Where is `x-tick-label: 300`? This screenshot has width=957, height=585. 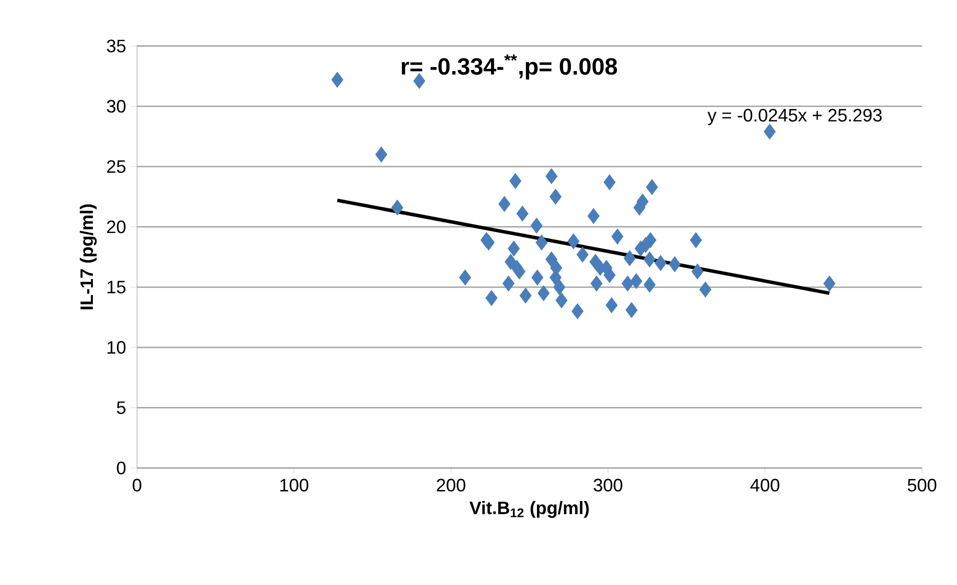 x-tick-label: 300 is located at coordinates (608, 485).